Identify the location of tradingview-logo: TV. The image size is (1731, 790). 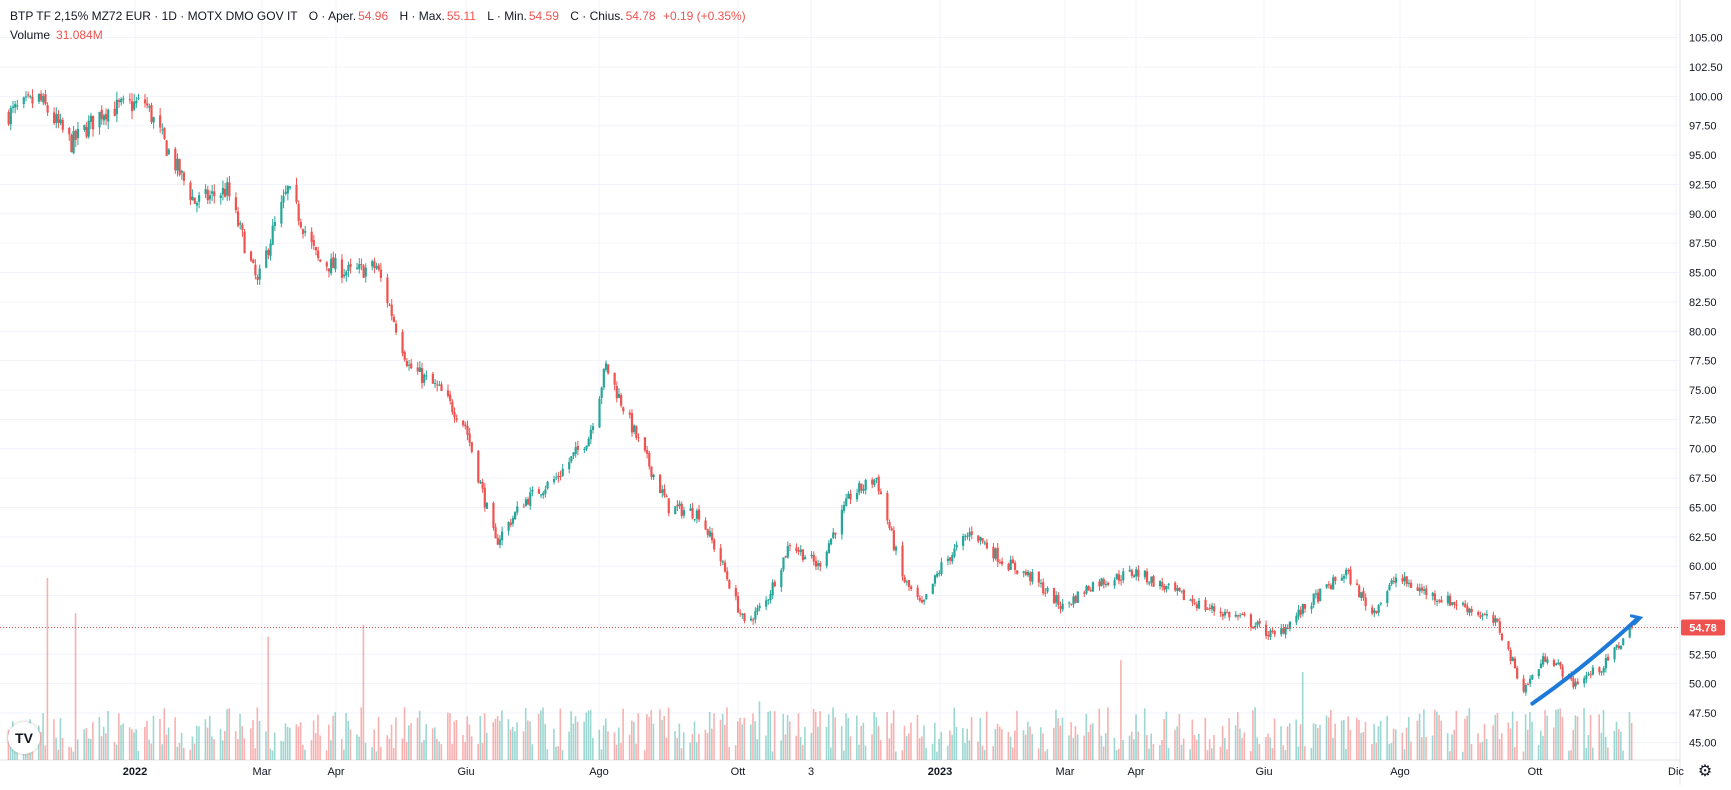
(24, 738).